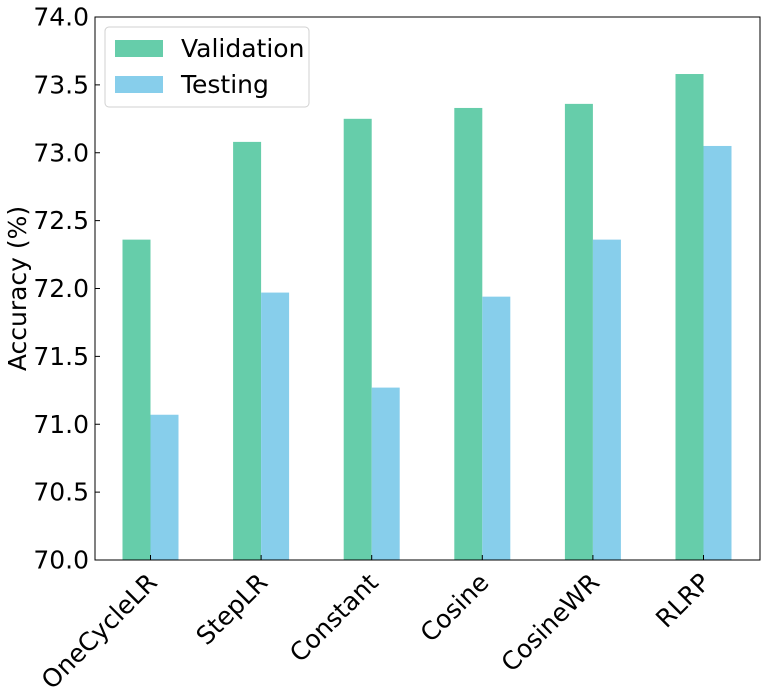 The height and width of the screenshot is (694, 769). I want to click on bar-testing-rlrp, so click(717, 352).